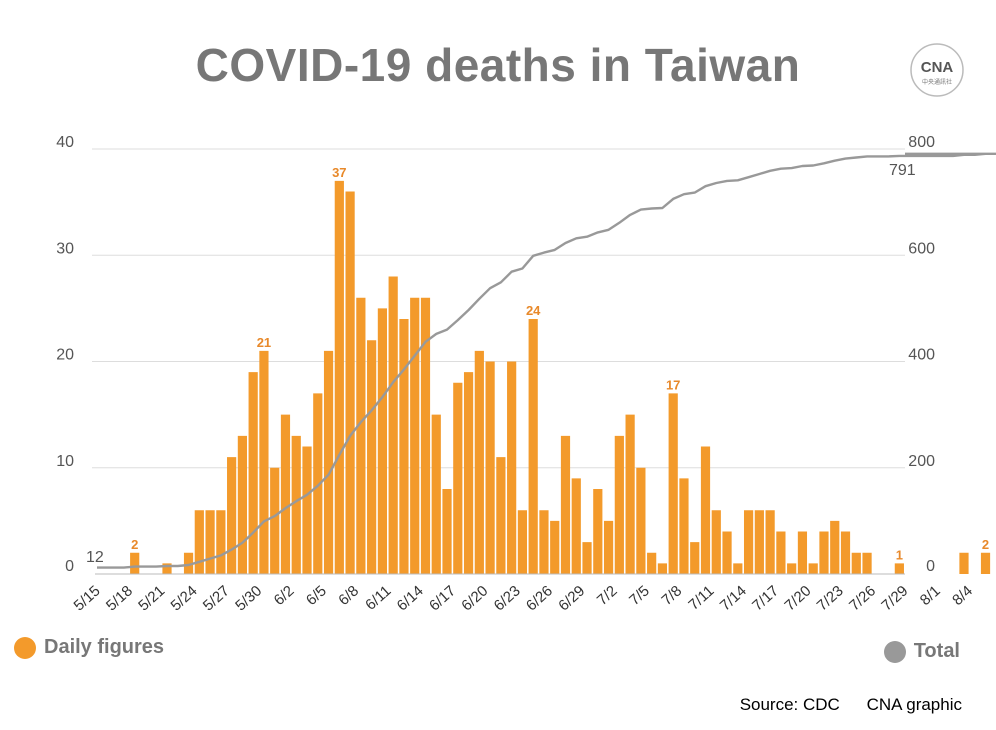  I want to click on x-tick-label: 6/11, so click(378, 597).